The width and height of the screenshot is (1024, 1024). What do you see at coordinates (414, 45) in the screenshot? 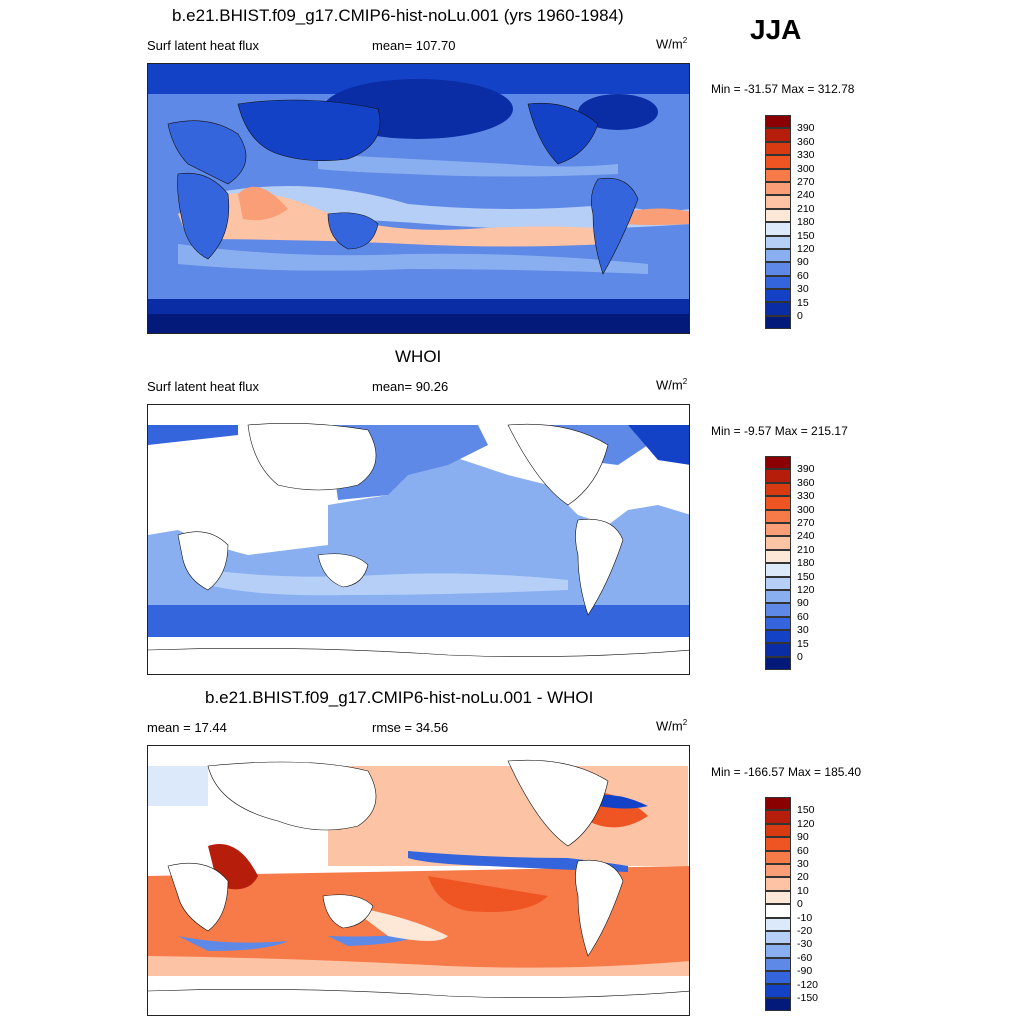
I see `panel1-mean-label: mean= 107.70` at bounding box center [414, 45].